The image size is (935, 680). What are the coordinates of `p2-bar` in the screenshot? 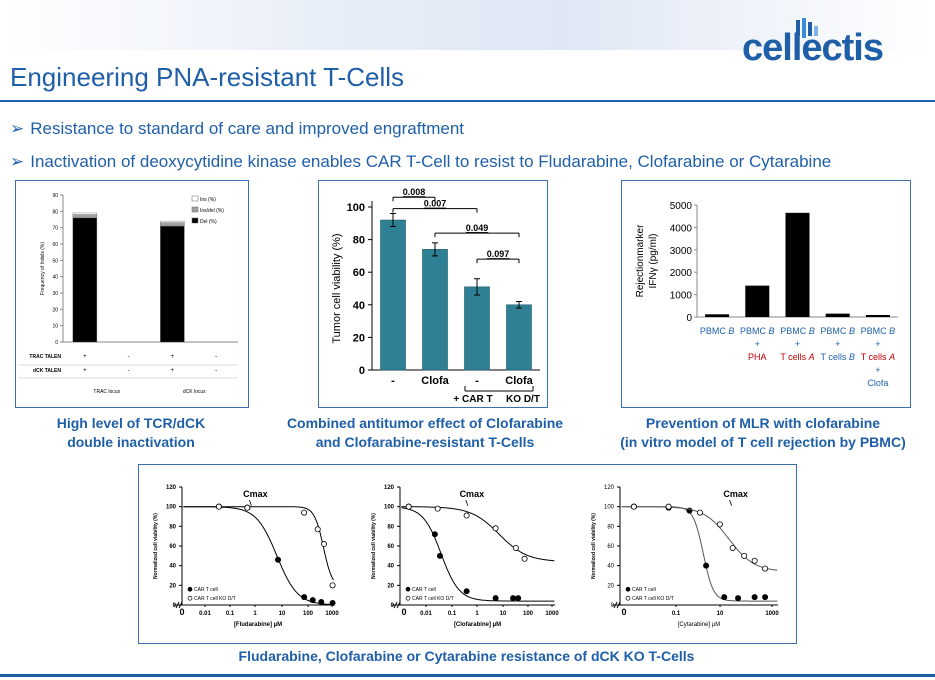 It's located at (435, 310).